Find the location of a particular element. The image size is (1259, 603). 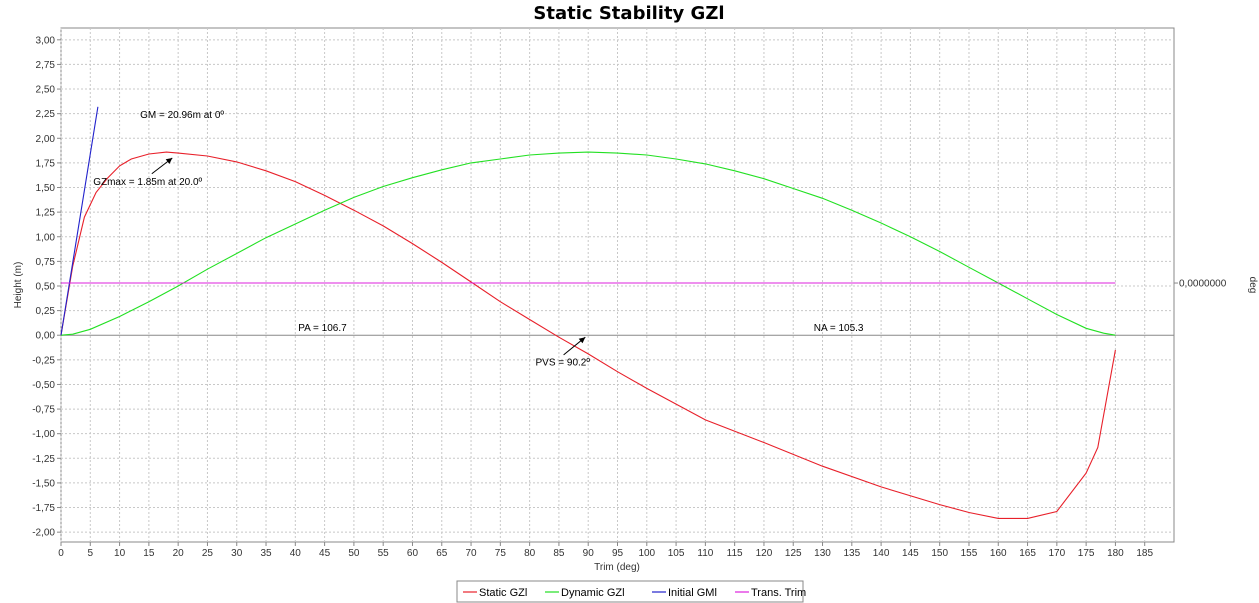

annotation-pvs-arrow-head is located at coordinates (582, 340).